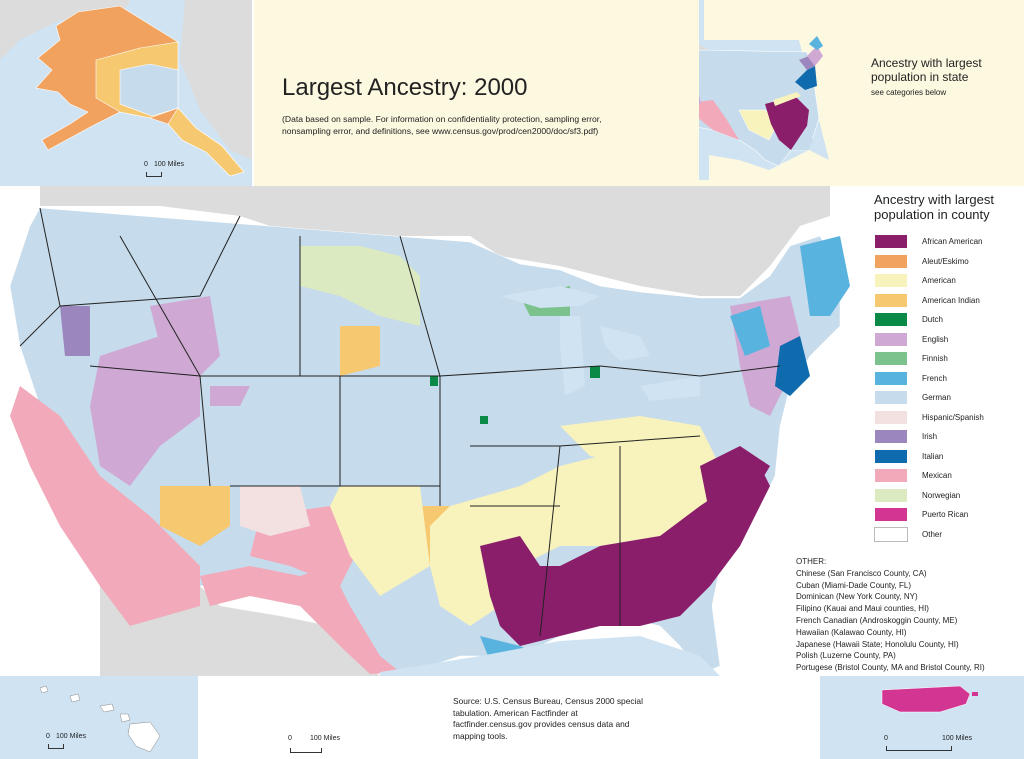 The width and height of the screenshot is (1024, 759). I want to click on other-line: Dominican (New York County, NY), so click(857, 597).